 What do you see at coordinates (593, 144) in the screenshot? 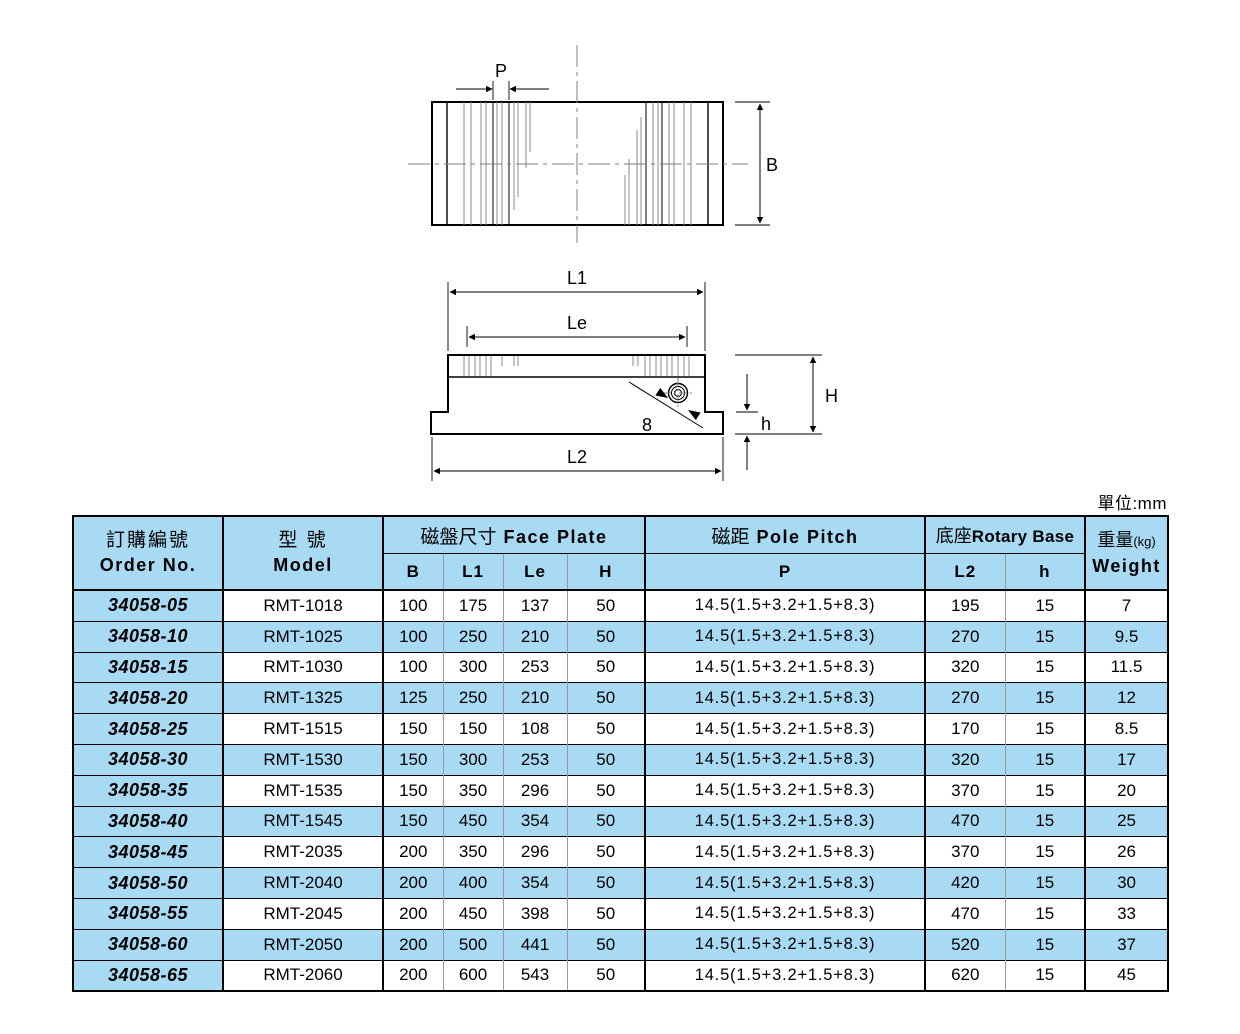
I see `top-view-drawing: P B` at bounding box center [593, 144].